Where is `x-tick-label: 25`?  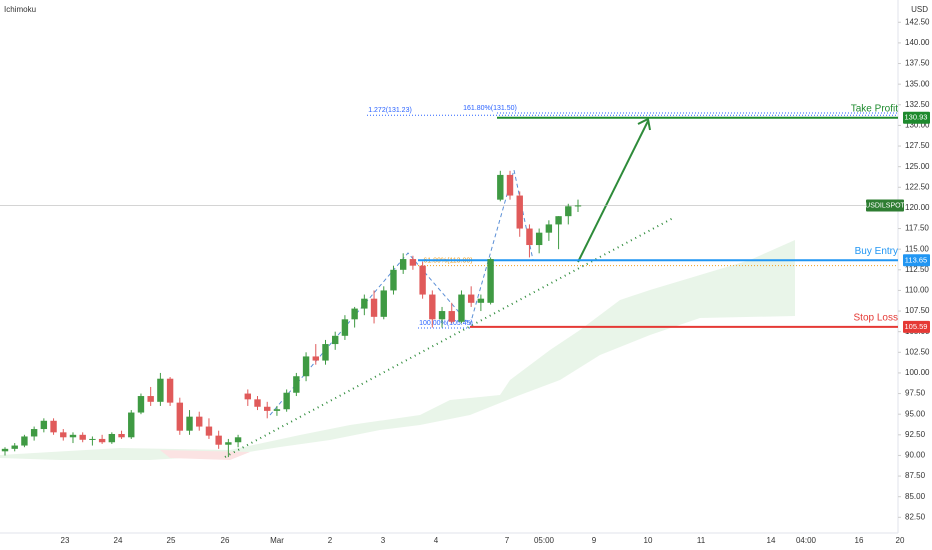 x-tick-label: 25 is located at coordinates (171, 540).